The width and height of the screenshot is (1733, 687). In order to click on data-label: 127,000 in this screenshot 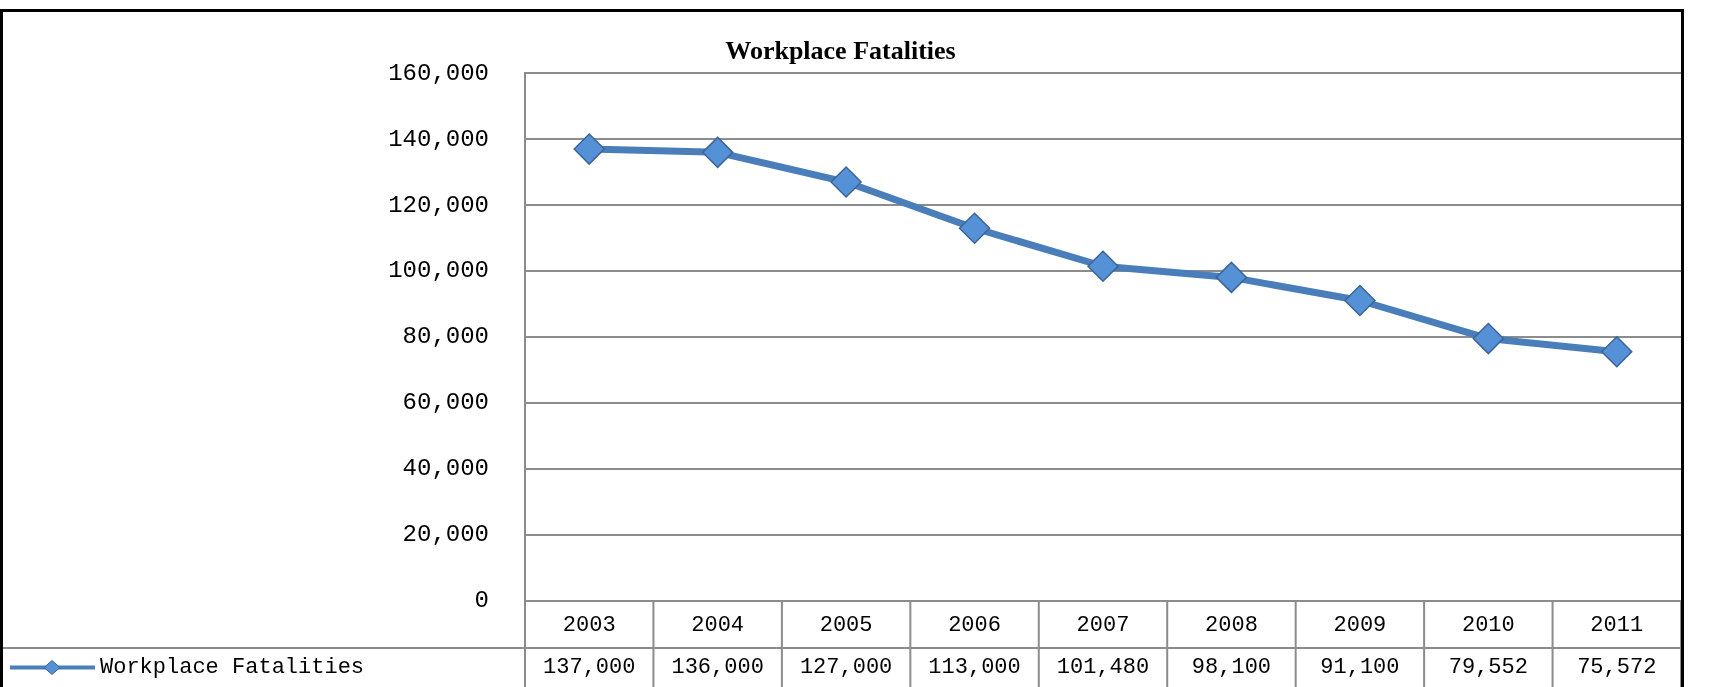, I will do `click(846, 668)`.